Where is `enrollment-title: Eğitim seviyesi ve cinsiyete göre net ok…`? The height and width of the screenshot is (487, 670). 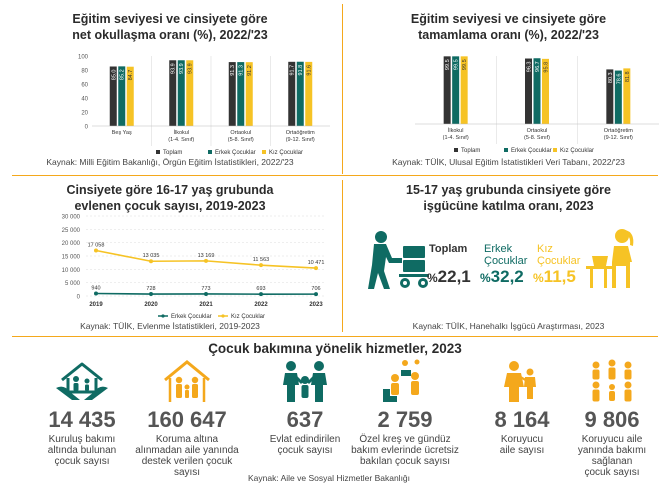 enrollment-title: Eğitim seviyesi ve cinsiyete göre net ok… is located at coordinates (170, 27).